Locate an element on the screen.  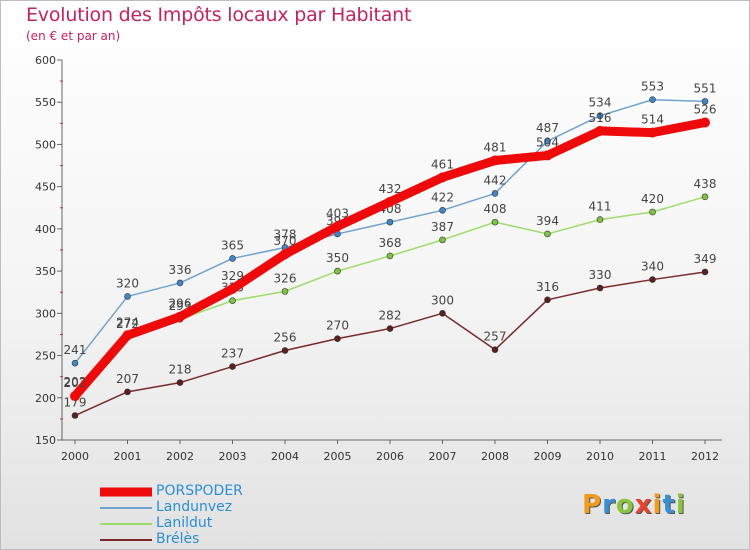
data-label-porspoder: 481 is located at coordinates (495, 147).